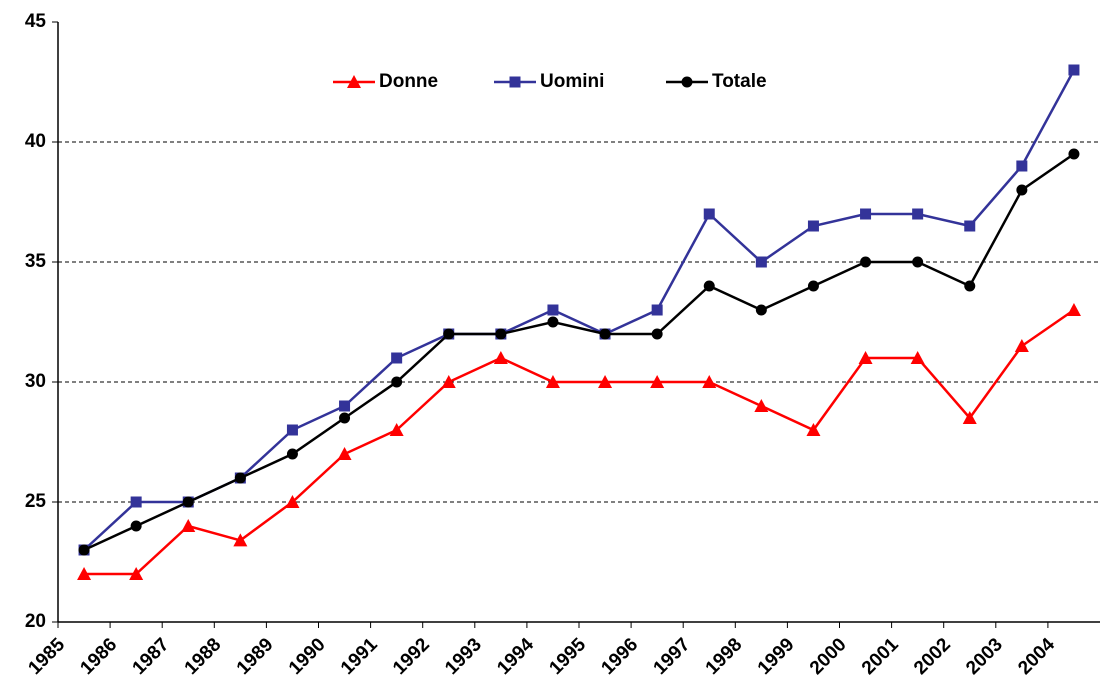 This screenshot has height=699, width=1102. Describe the element at coordinates (411, 656) in the screenshot. I see `x-tick-label: 1992` at that location.